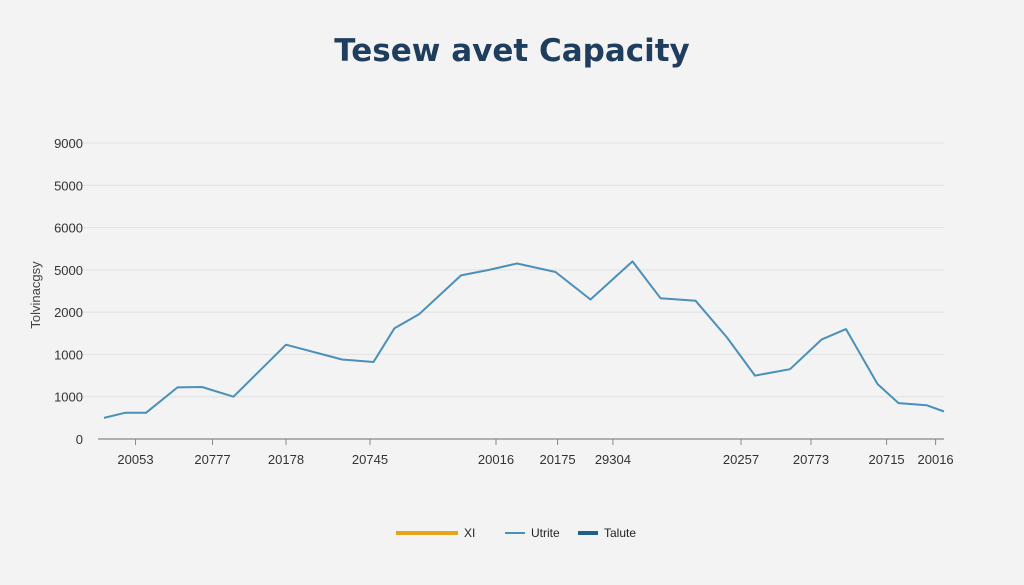  Describe the element at coordinates (68, 312) in the screenshot. I see `y-tick-label: 2000` at that location.